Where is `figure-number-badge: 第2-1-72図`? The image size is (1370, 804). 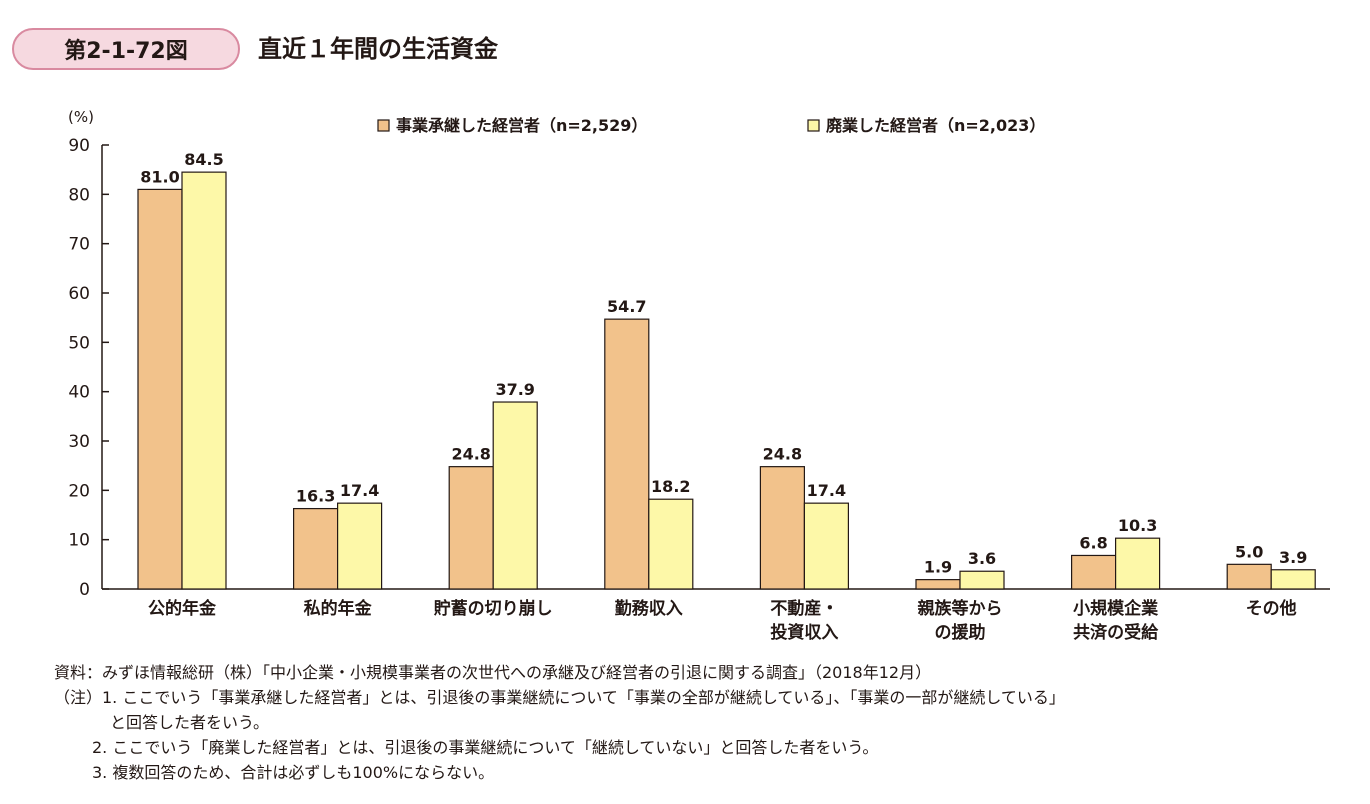
figure-number-badge: 第2-1-72図 is located at coordinates (126, 49).